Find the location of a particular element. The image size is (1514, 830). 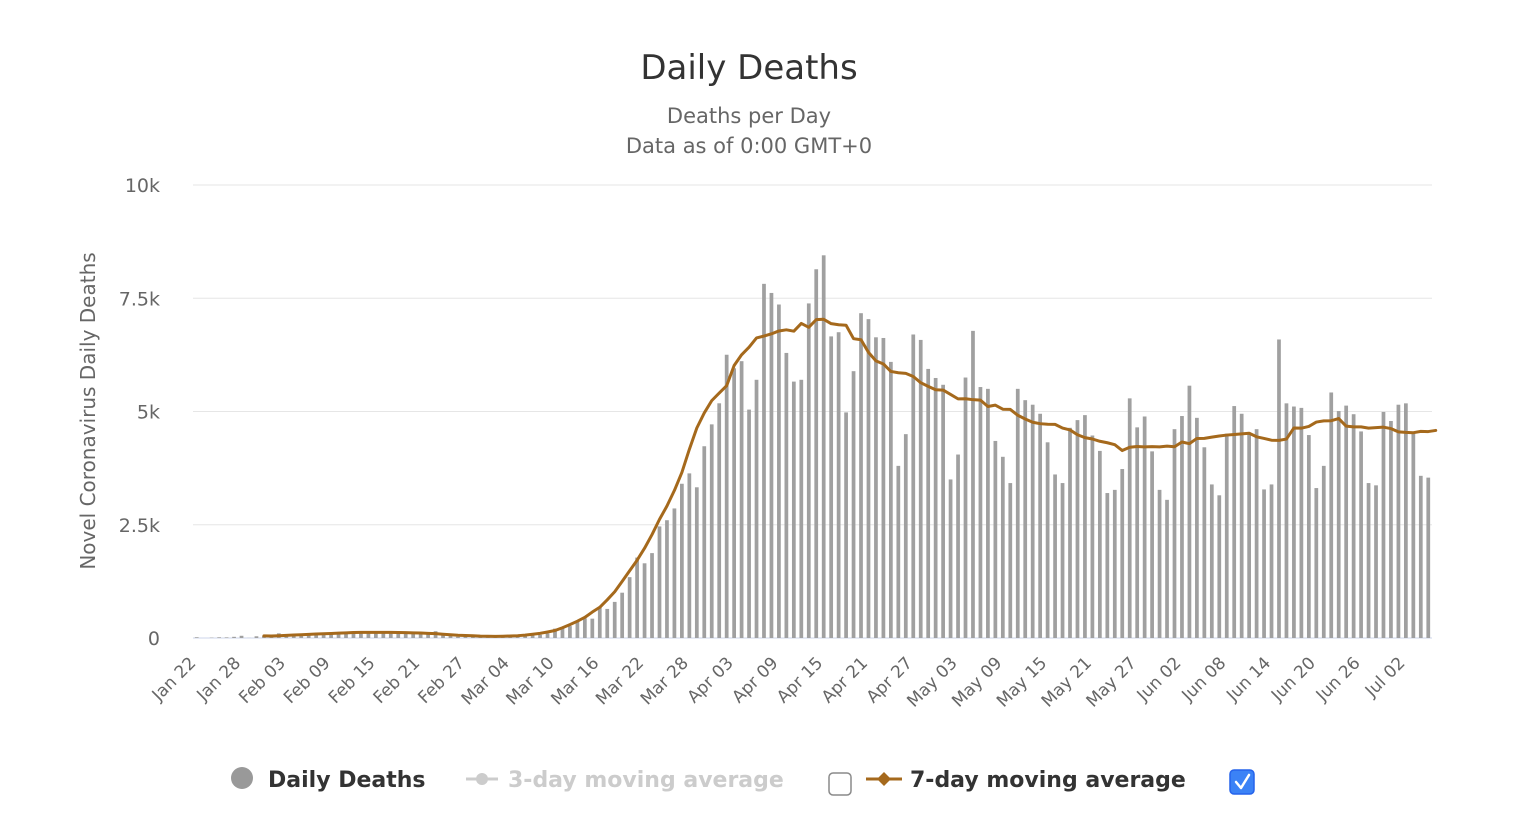

check-icon is located at coordinates (1242, 781).